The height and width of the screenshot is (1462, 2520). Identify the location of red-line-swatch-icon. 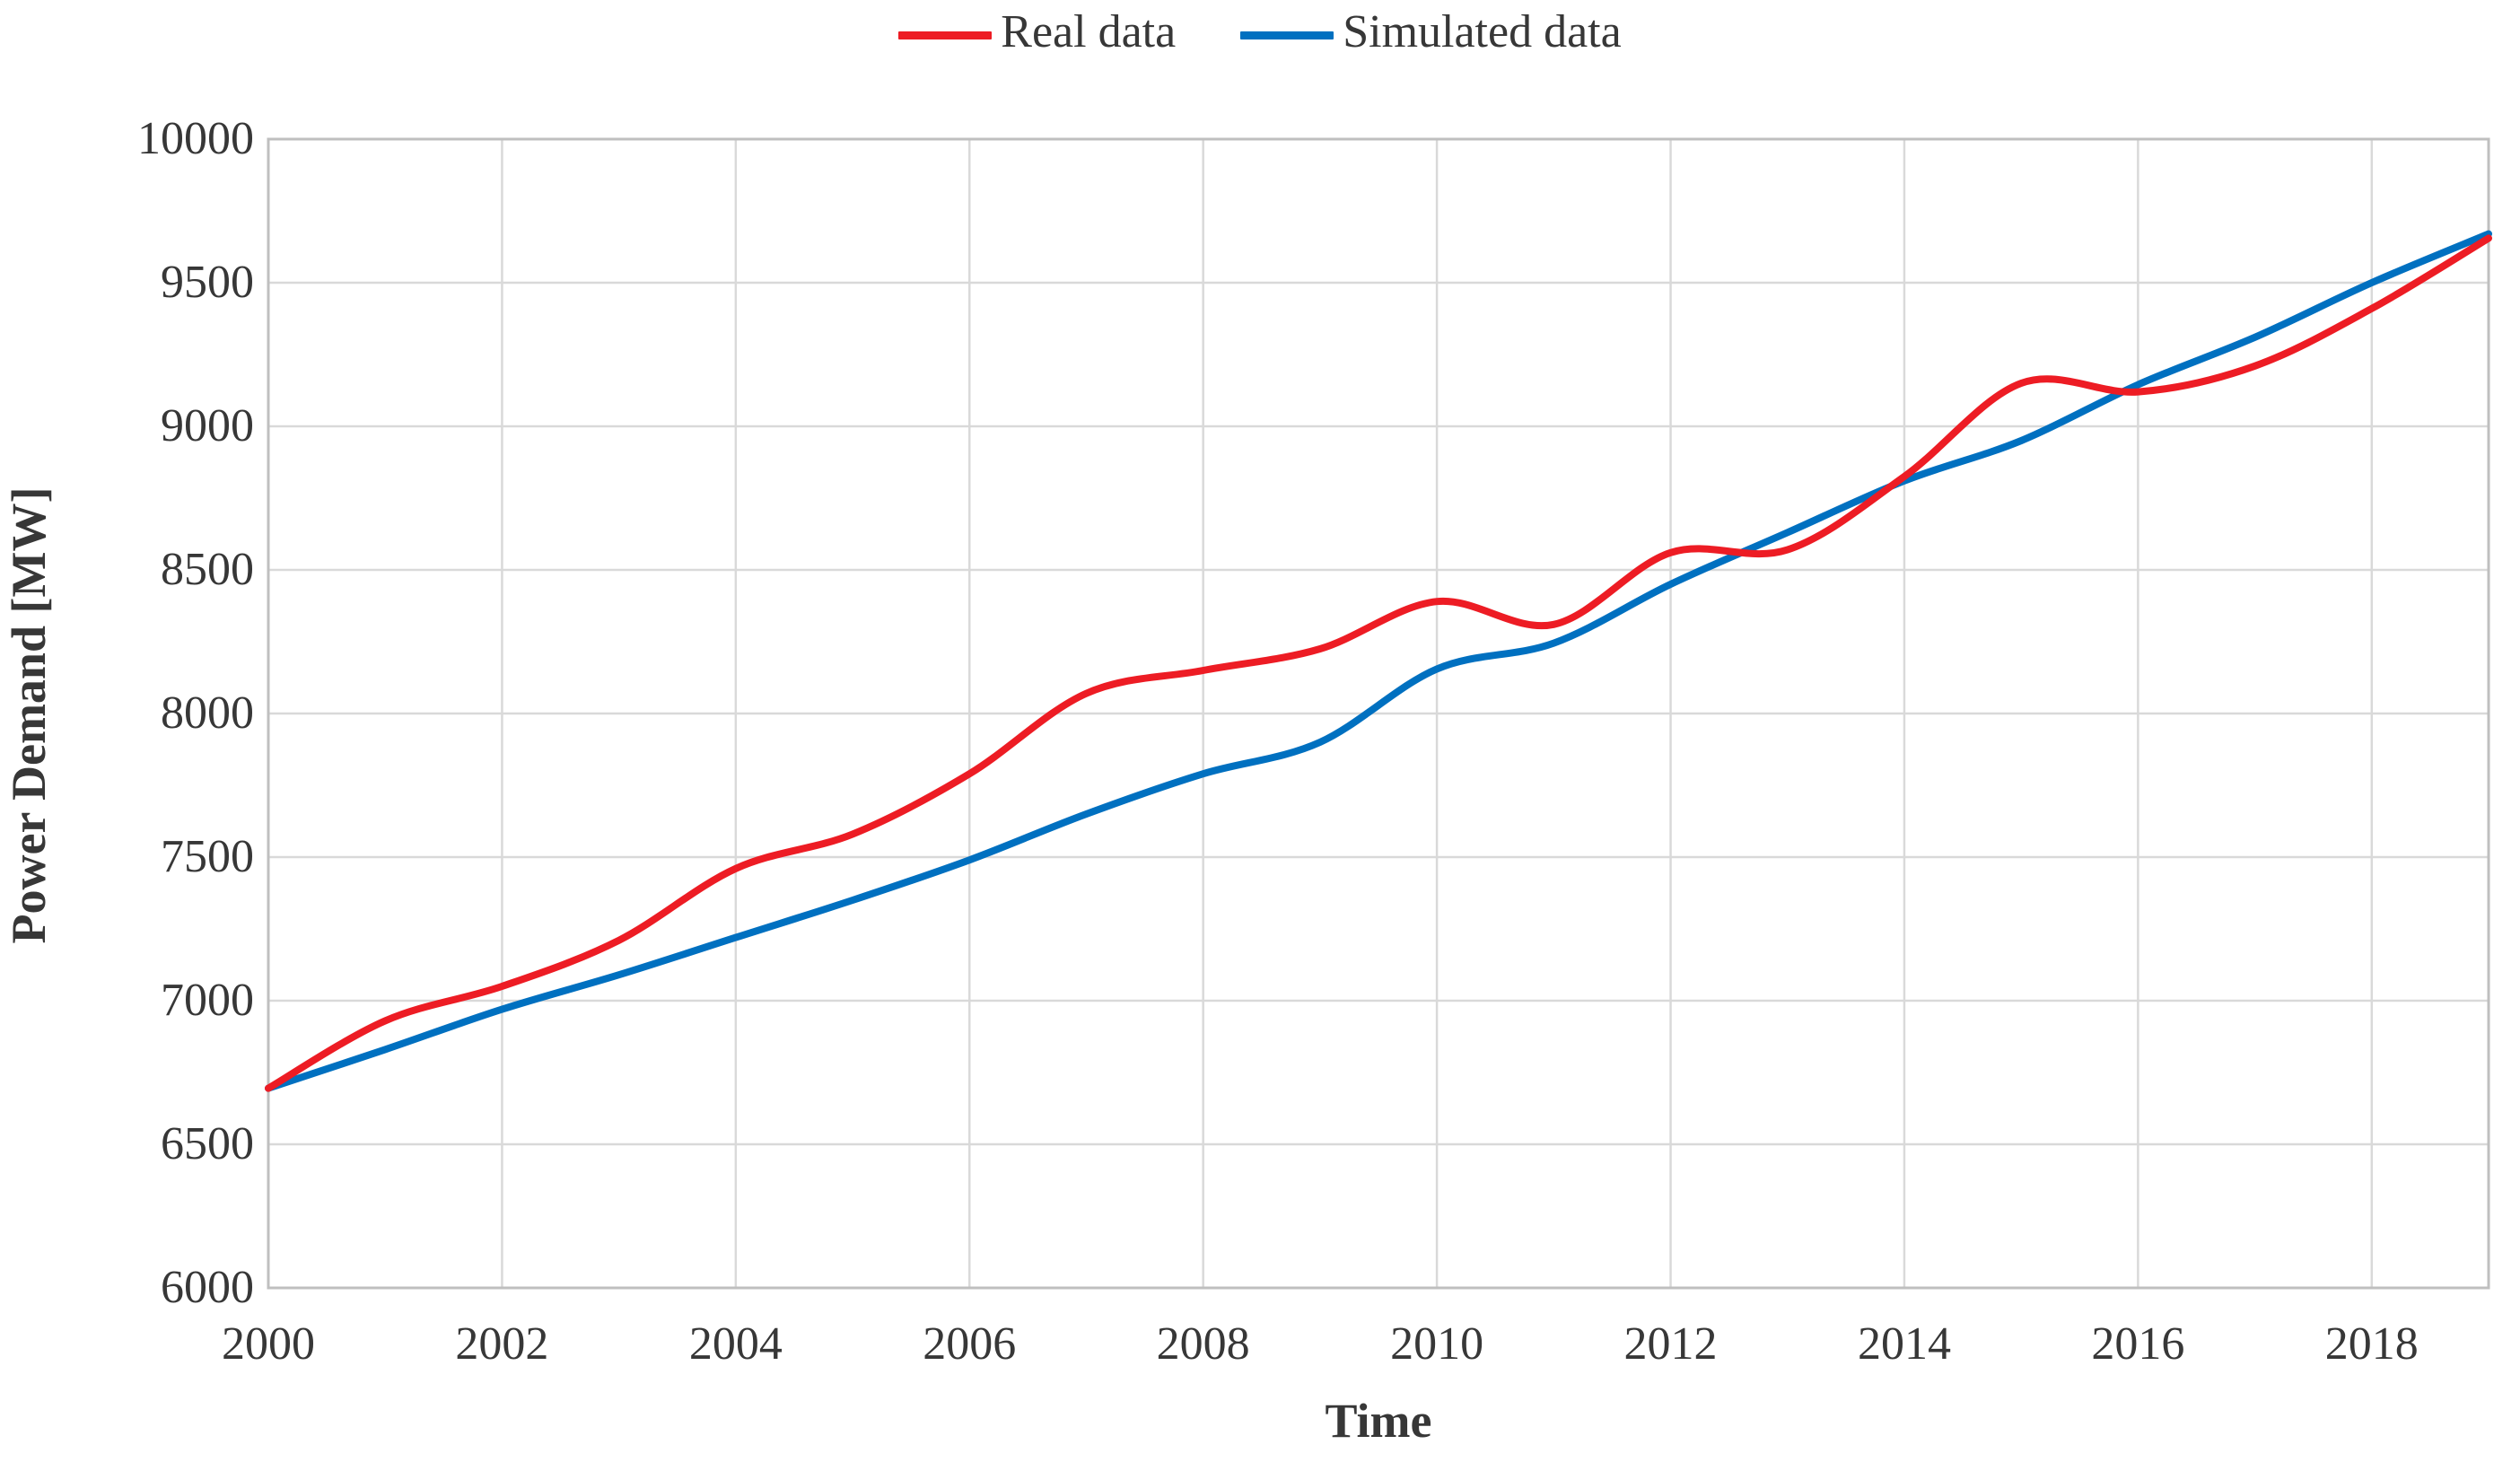
(946, 35).